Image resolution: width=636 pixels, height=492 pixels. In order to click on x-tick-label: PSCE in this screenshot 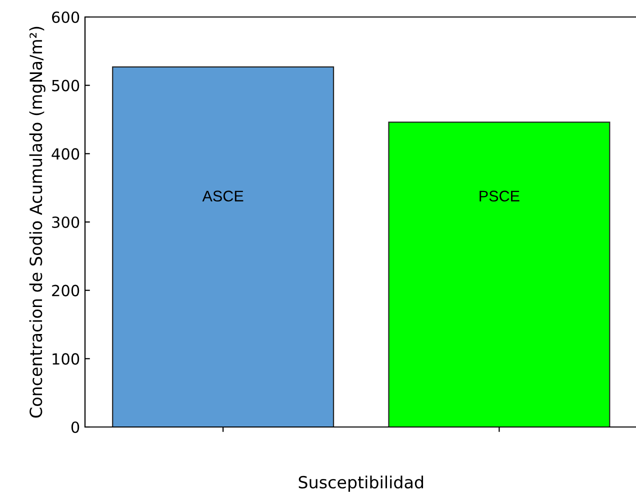, I will do `click(500, 196)`.